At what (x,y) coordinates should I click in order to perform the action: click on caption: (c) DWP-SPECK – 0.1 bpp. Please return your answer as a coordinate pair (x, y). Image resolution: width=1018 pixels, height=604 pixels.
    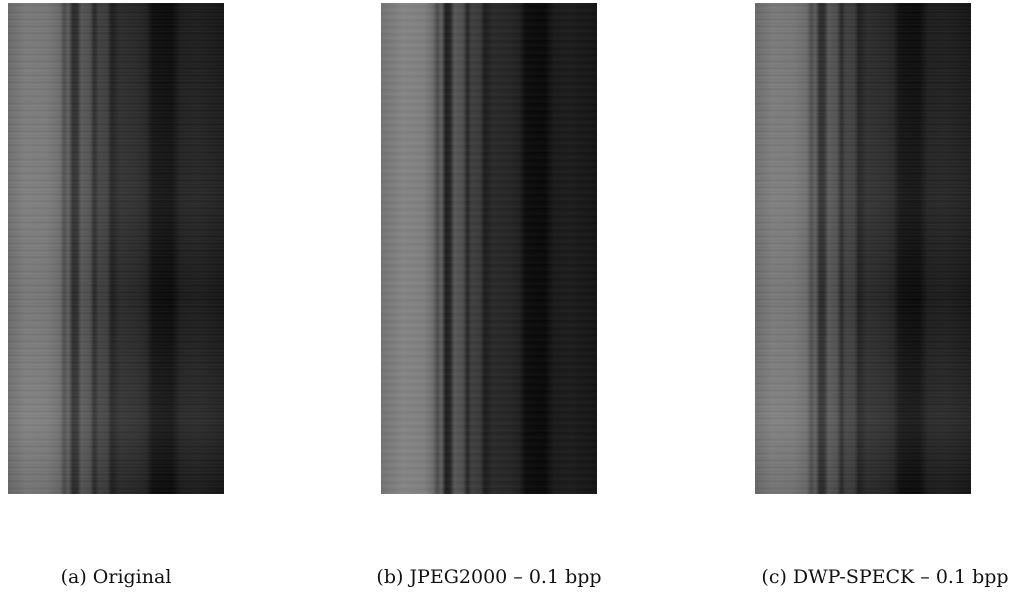
    Looking at the image, I should click on (885, 577).